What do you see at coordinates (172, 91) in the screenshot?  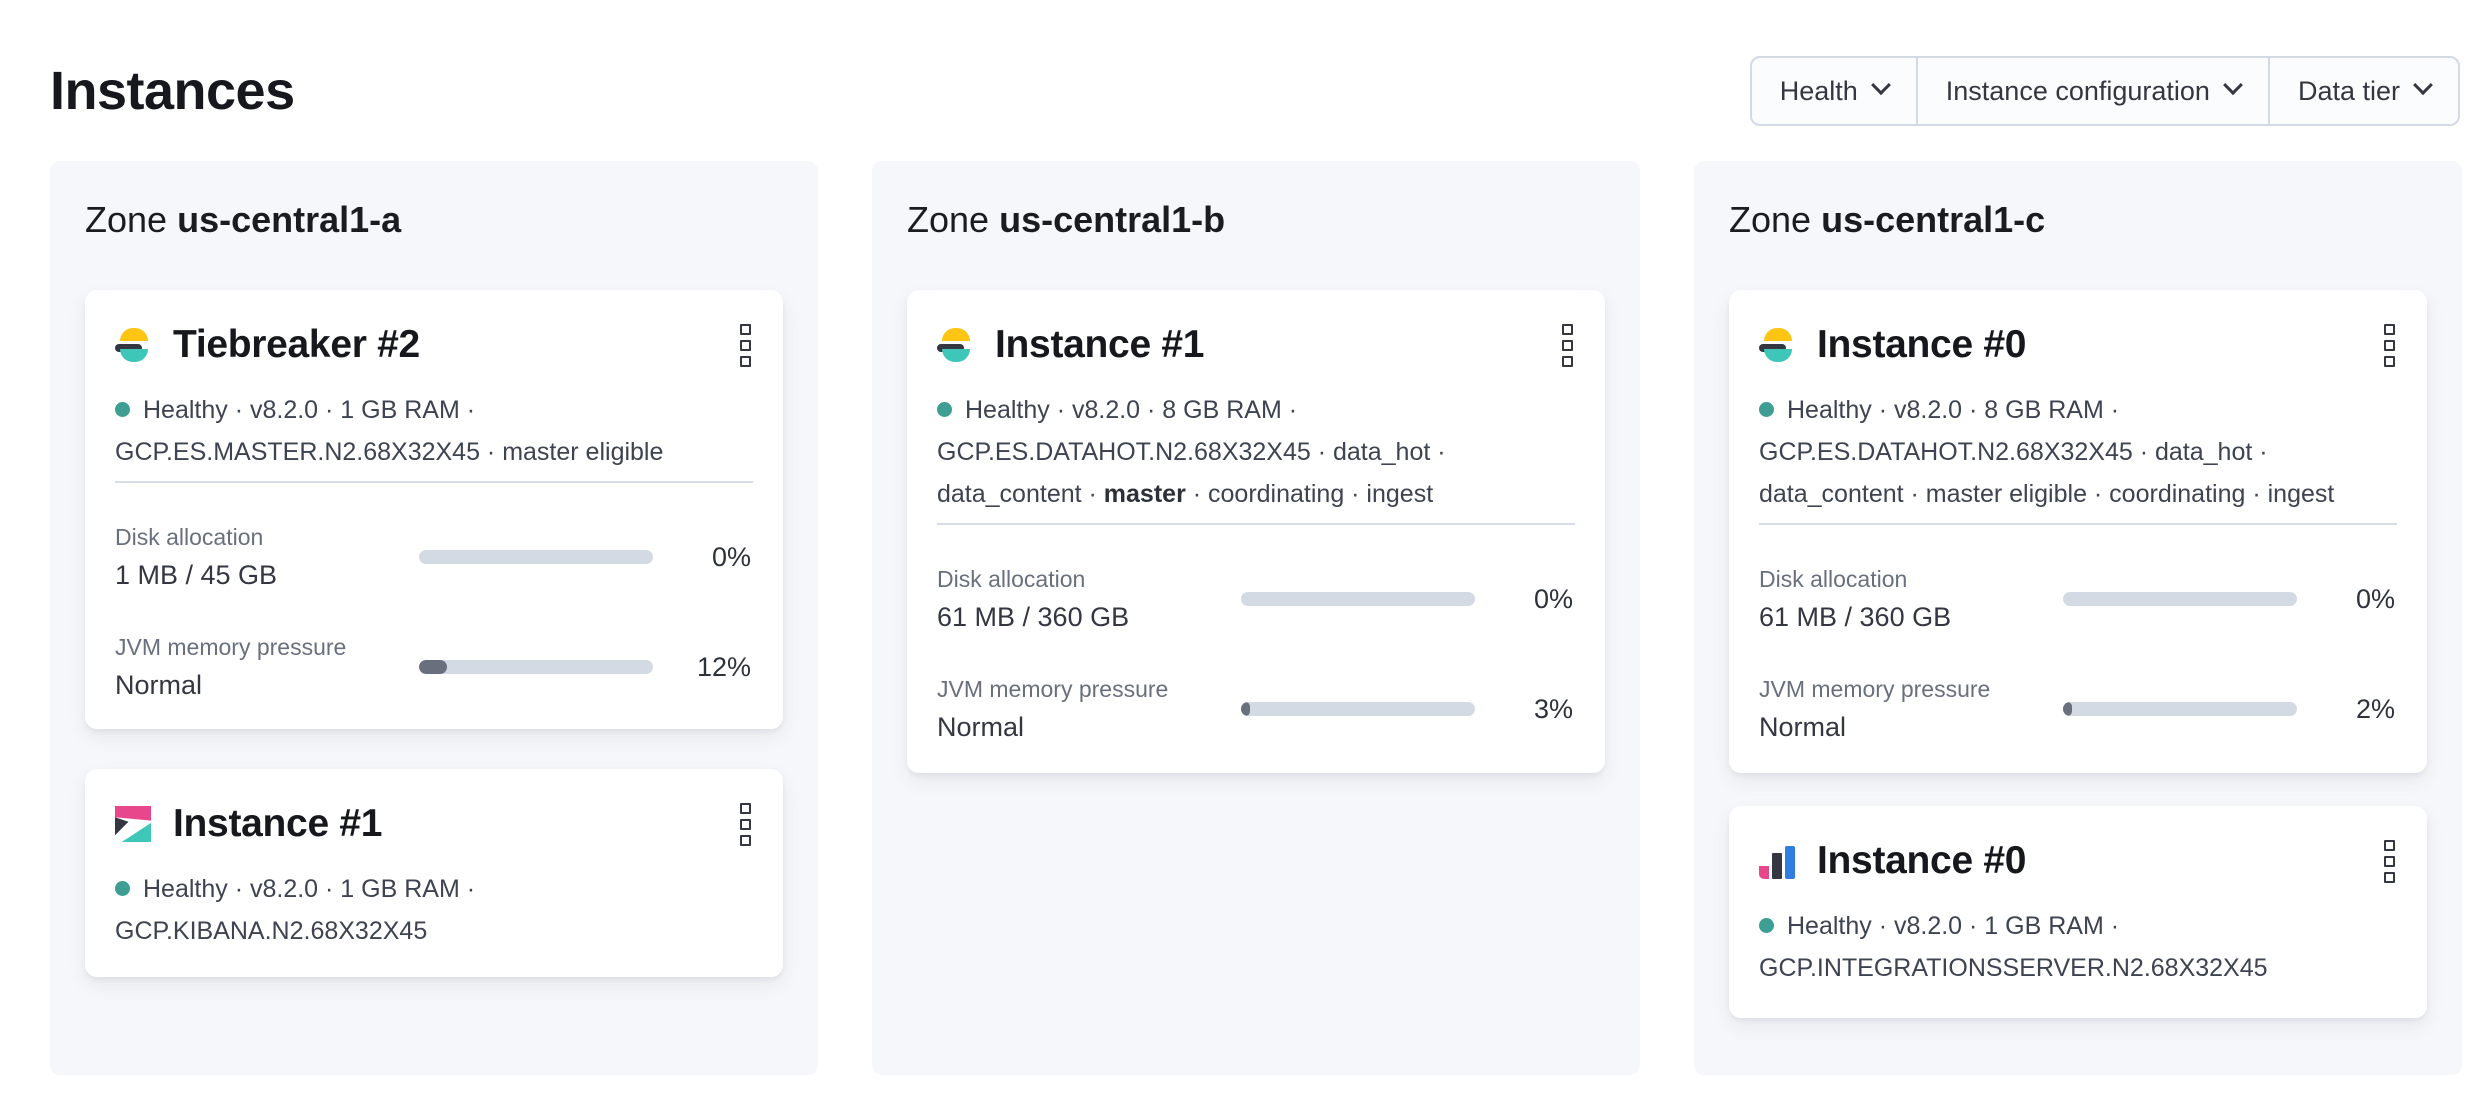 I see `page-title: Instances` at bounding box center [172, 91].